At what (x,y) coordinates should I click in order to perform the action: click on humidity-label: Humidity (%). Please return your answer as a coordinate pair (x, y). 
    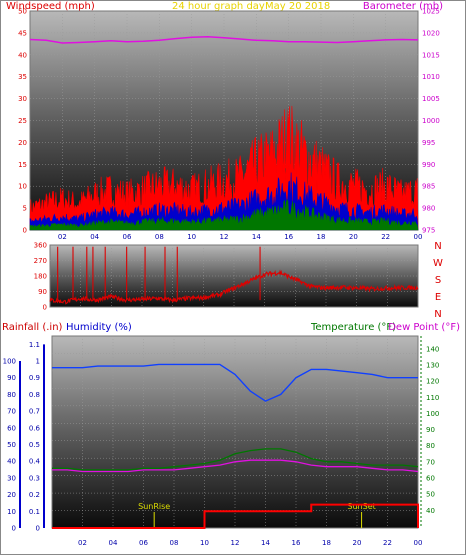
    Looking at the image, I should click on (99, 327).